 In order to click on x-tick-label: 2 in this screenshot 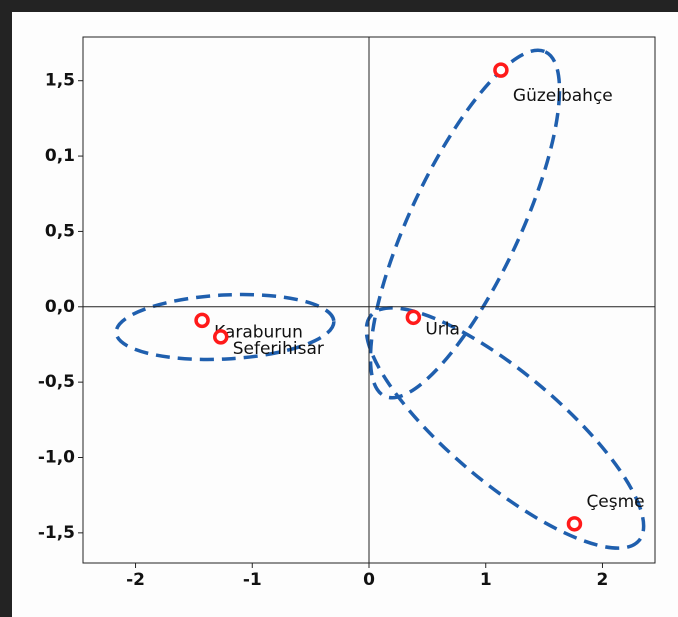, I will do `click(603, 580)`.